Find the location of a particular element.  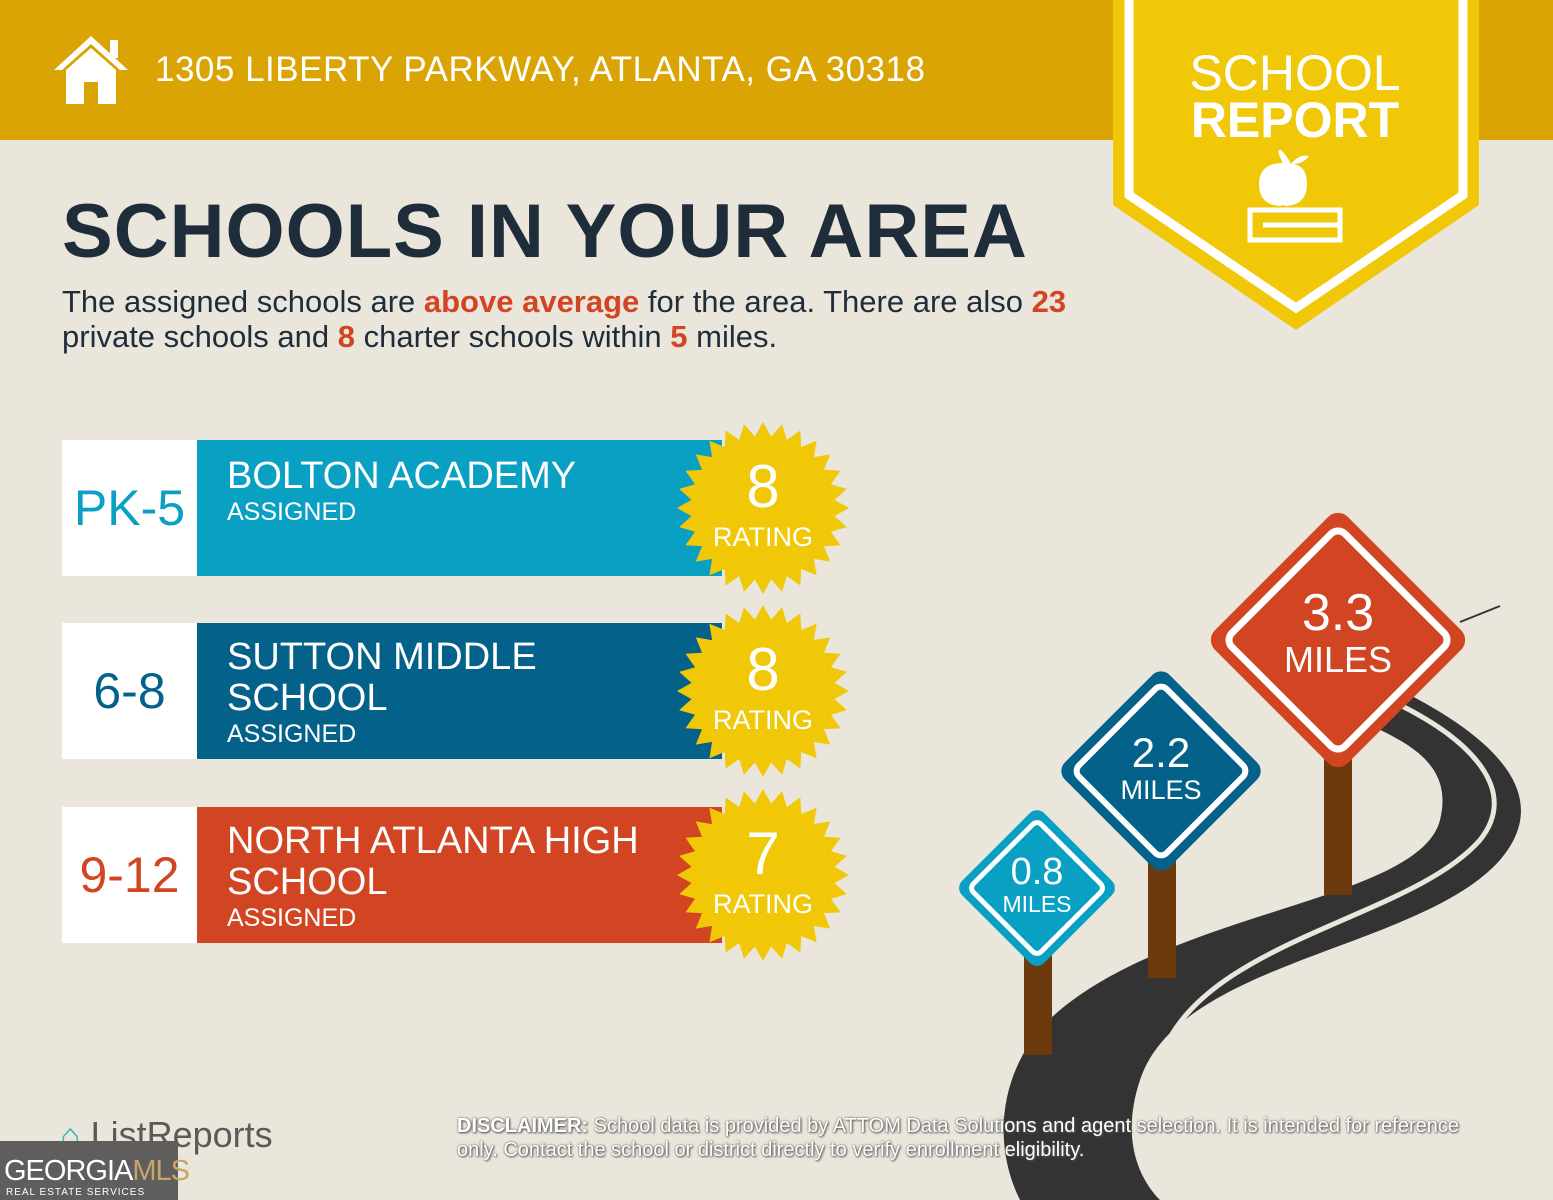

school-row-elementary: PK-5 BOLTON ACADEMY ASSIGNED 8 RATING is located at coordinates (455, 508).